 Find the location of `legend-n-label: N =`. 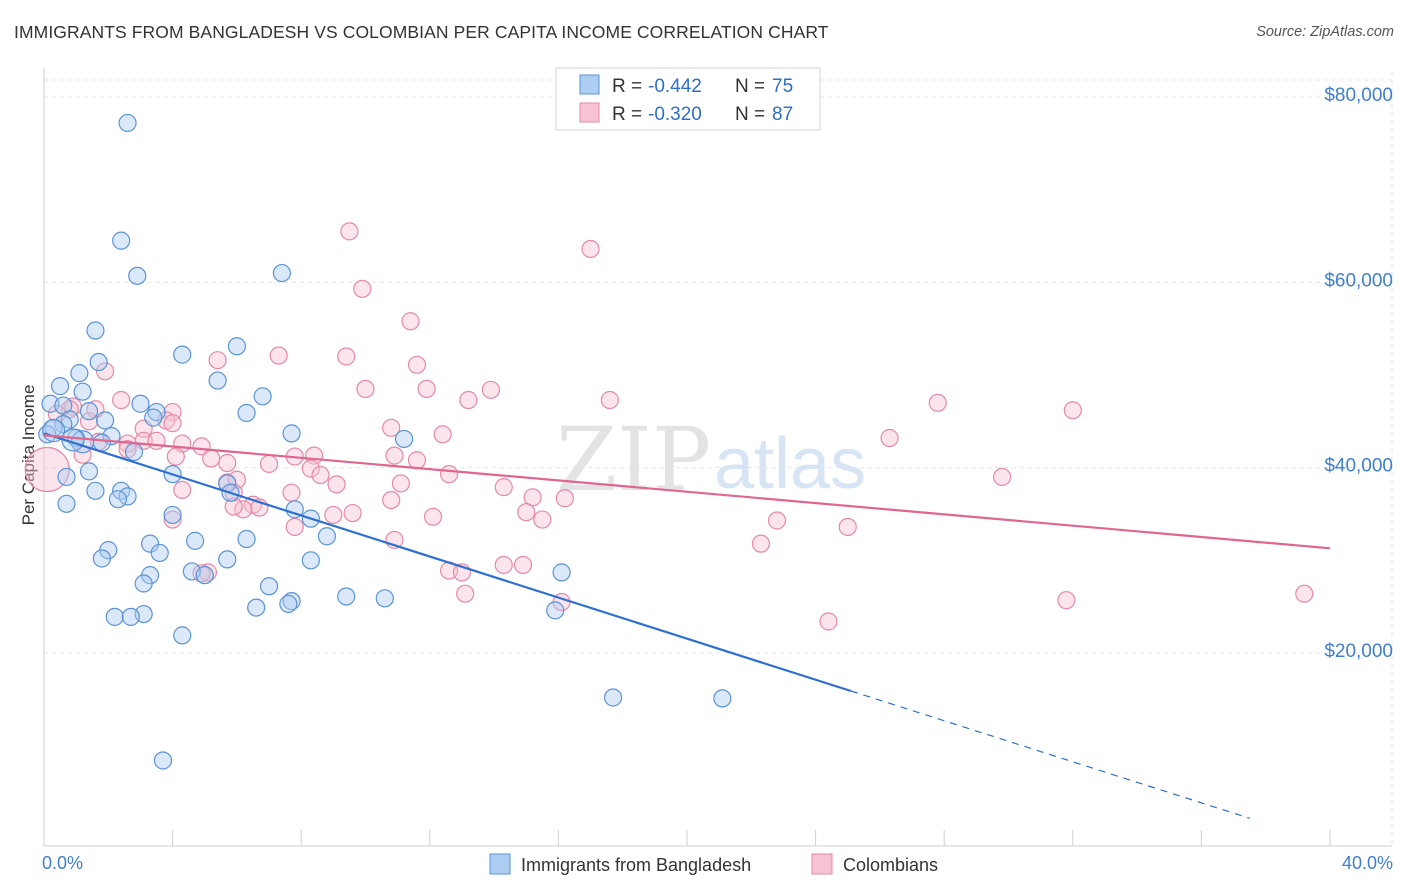

legend-n-label: N = is located at coordinates (750, 86).